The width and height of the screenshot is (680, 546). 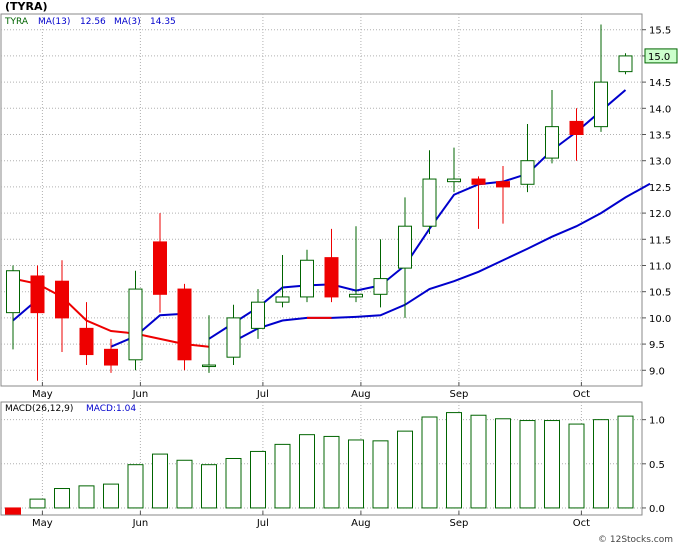 What do you see at coordinates (54, 22) in the screenshot?
I see `legend-ma13-label: MA(13)` at bounding box center [54, 22].